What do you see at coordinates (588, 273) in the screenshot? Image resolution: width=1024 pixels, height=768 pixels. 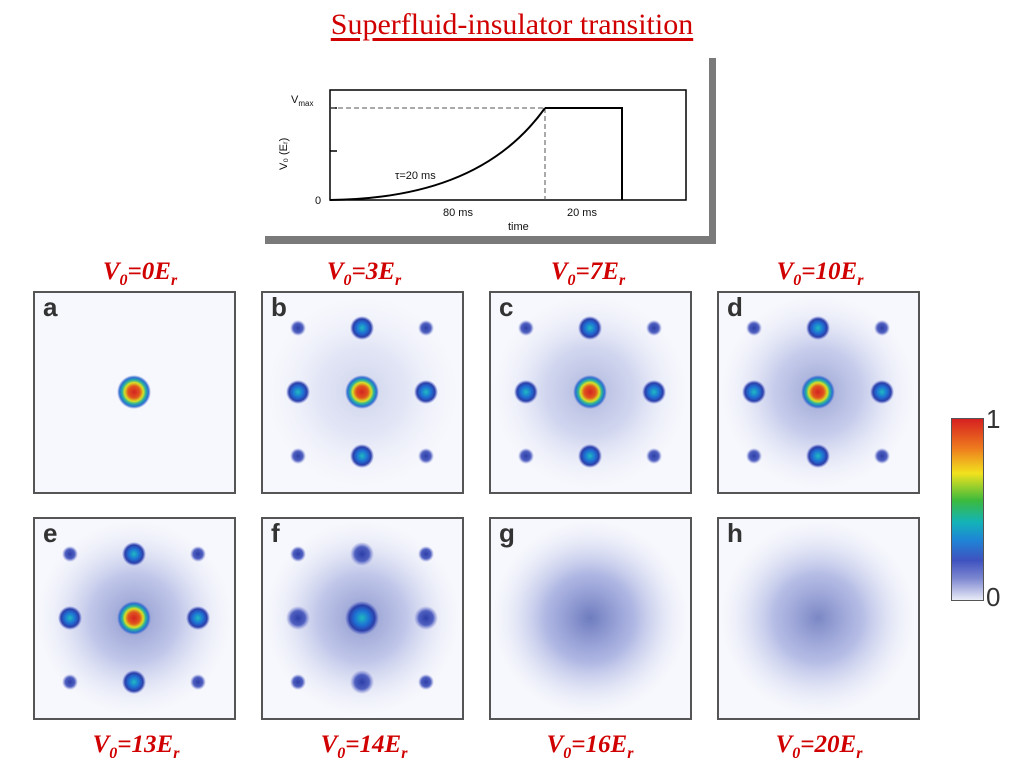 I see `panel-c-label: V0=7Er` at bounding box center [588, 273].